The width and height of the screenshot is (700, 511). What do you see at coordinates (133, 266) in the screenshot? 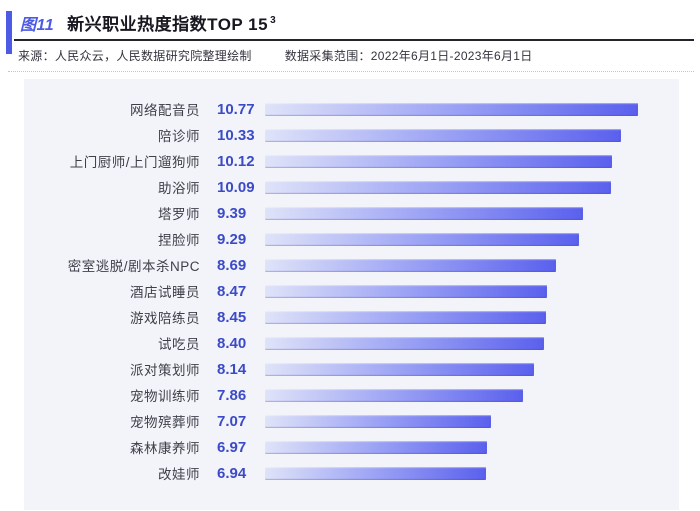
I see `category-label: 密室逃脱/剧本杀NPC` at bounding box center [133, 266].